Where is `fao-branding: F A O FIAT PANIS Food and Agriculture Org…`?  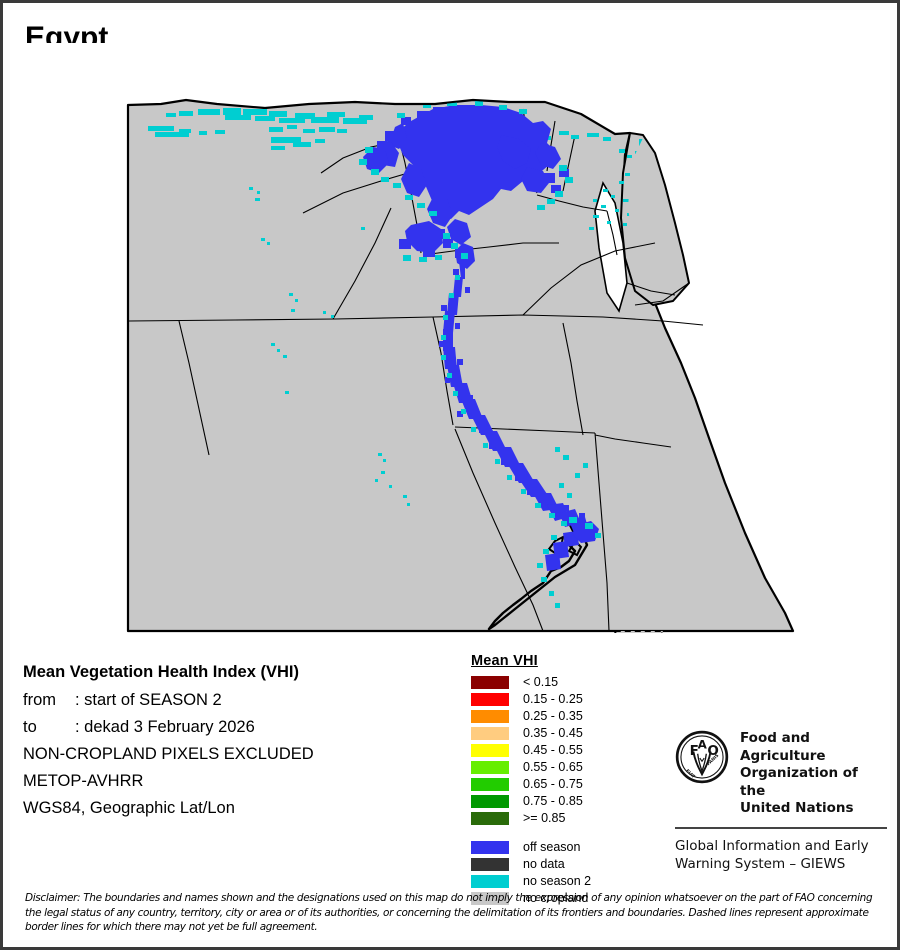 fao-branding: F A O FIAT PANIS Food and Agriculture Org… is located at coordinates (781, 801).